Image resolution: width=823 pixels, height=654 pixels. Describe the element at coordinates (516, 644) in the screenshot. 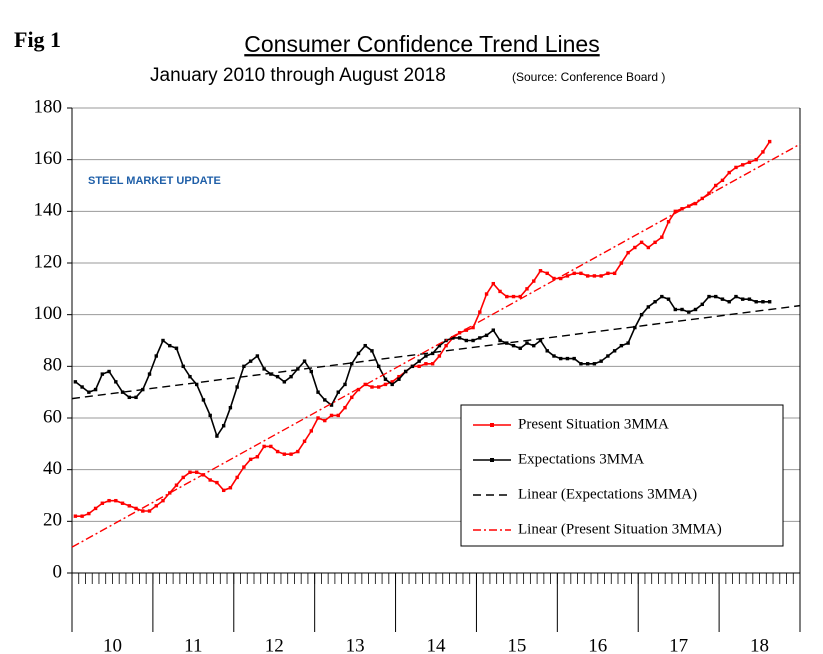

I see `x-tick-label: 15` at that location.